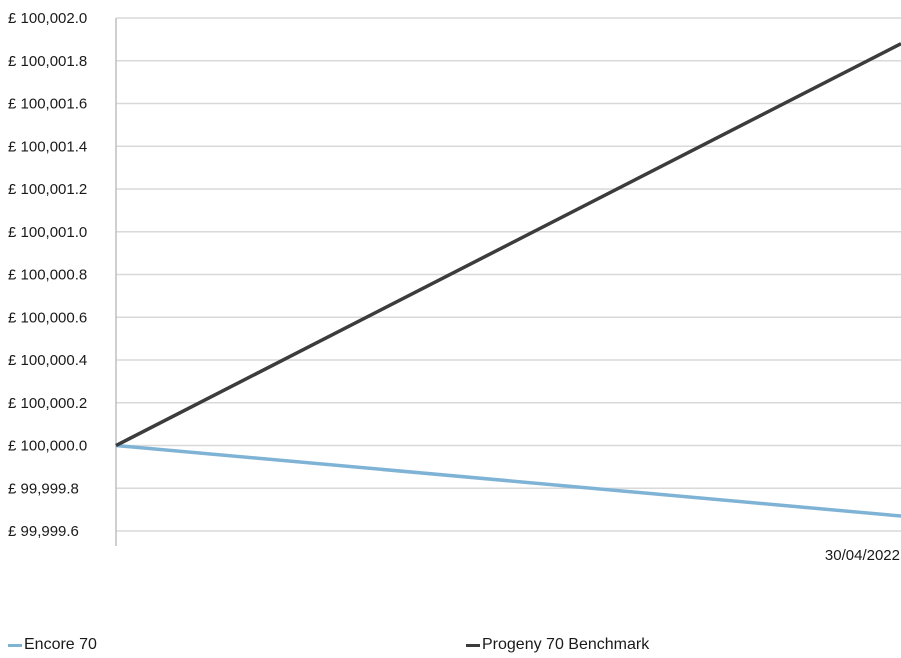 This screenshot has width=901, height=658. What do you see at coordinates (47, 403) in the screenshot?
I see `y-tick-label: £ 100,000.2` at bounding box center [47, 403].